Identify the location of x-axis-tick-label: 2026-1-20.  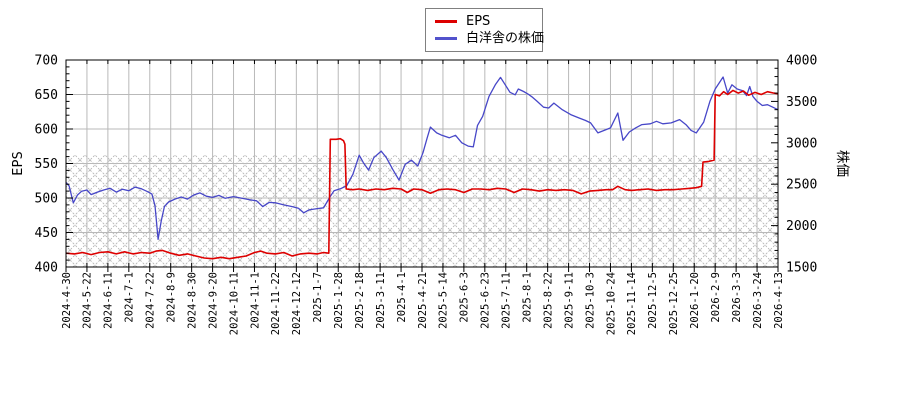
(695, 300).